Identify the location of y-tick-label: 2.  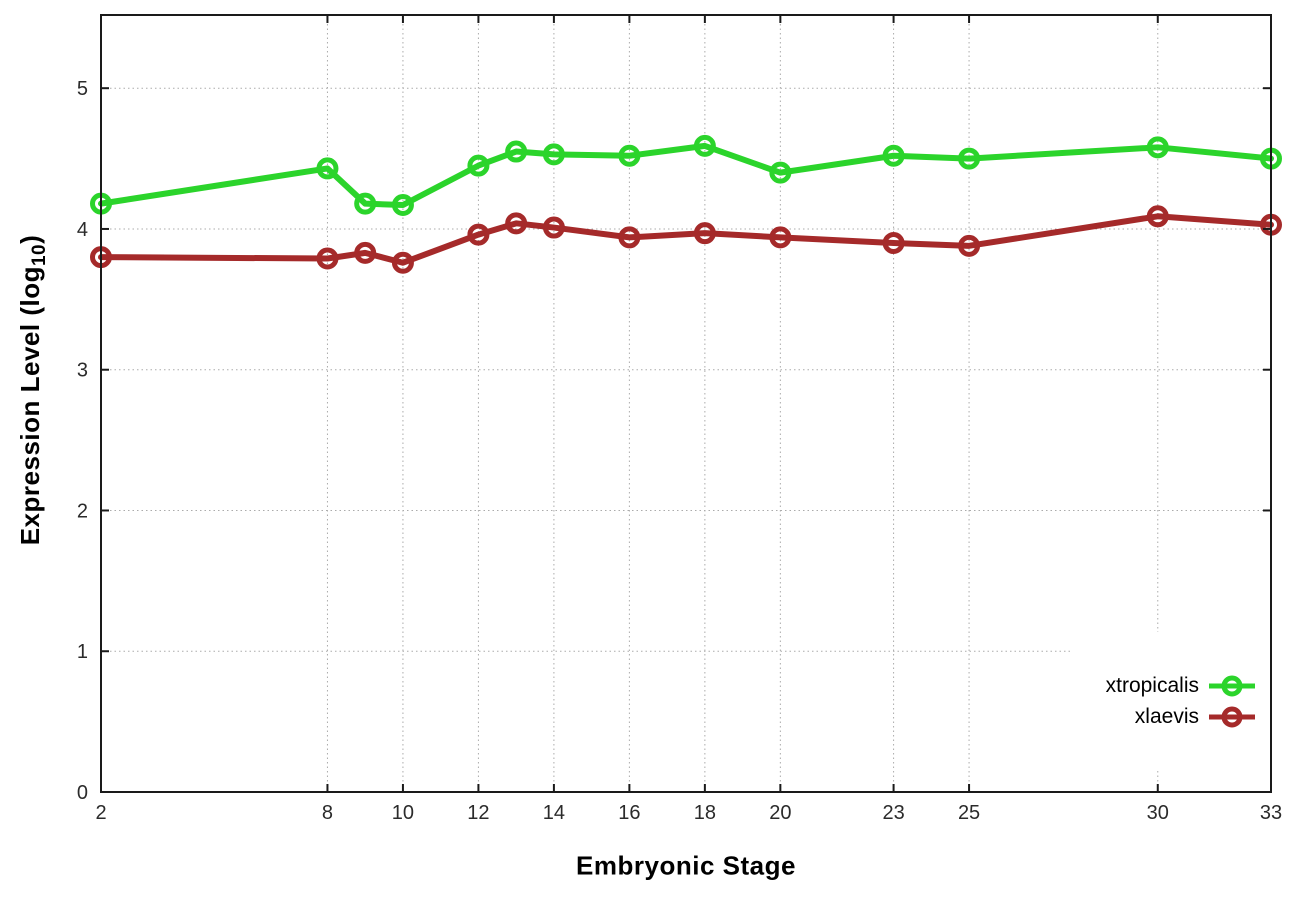
(82, 511).